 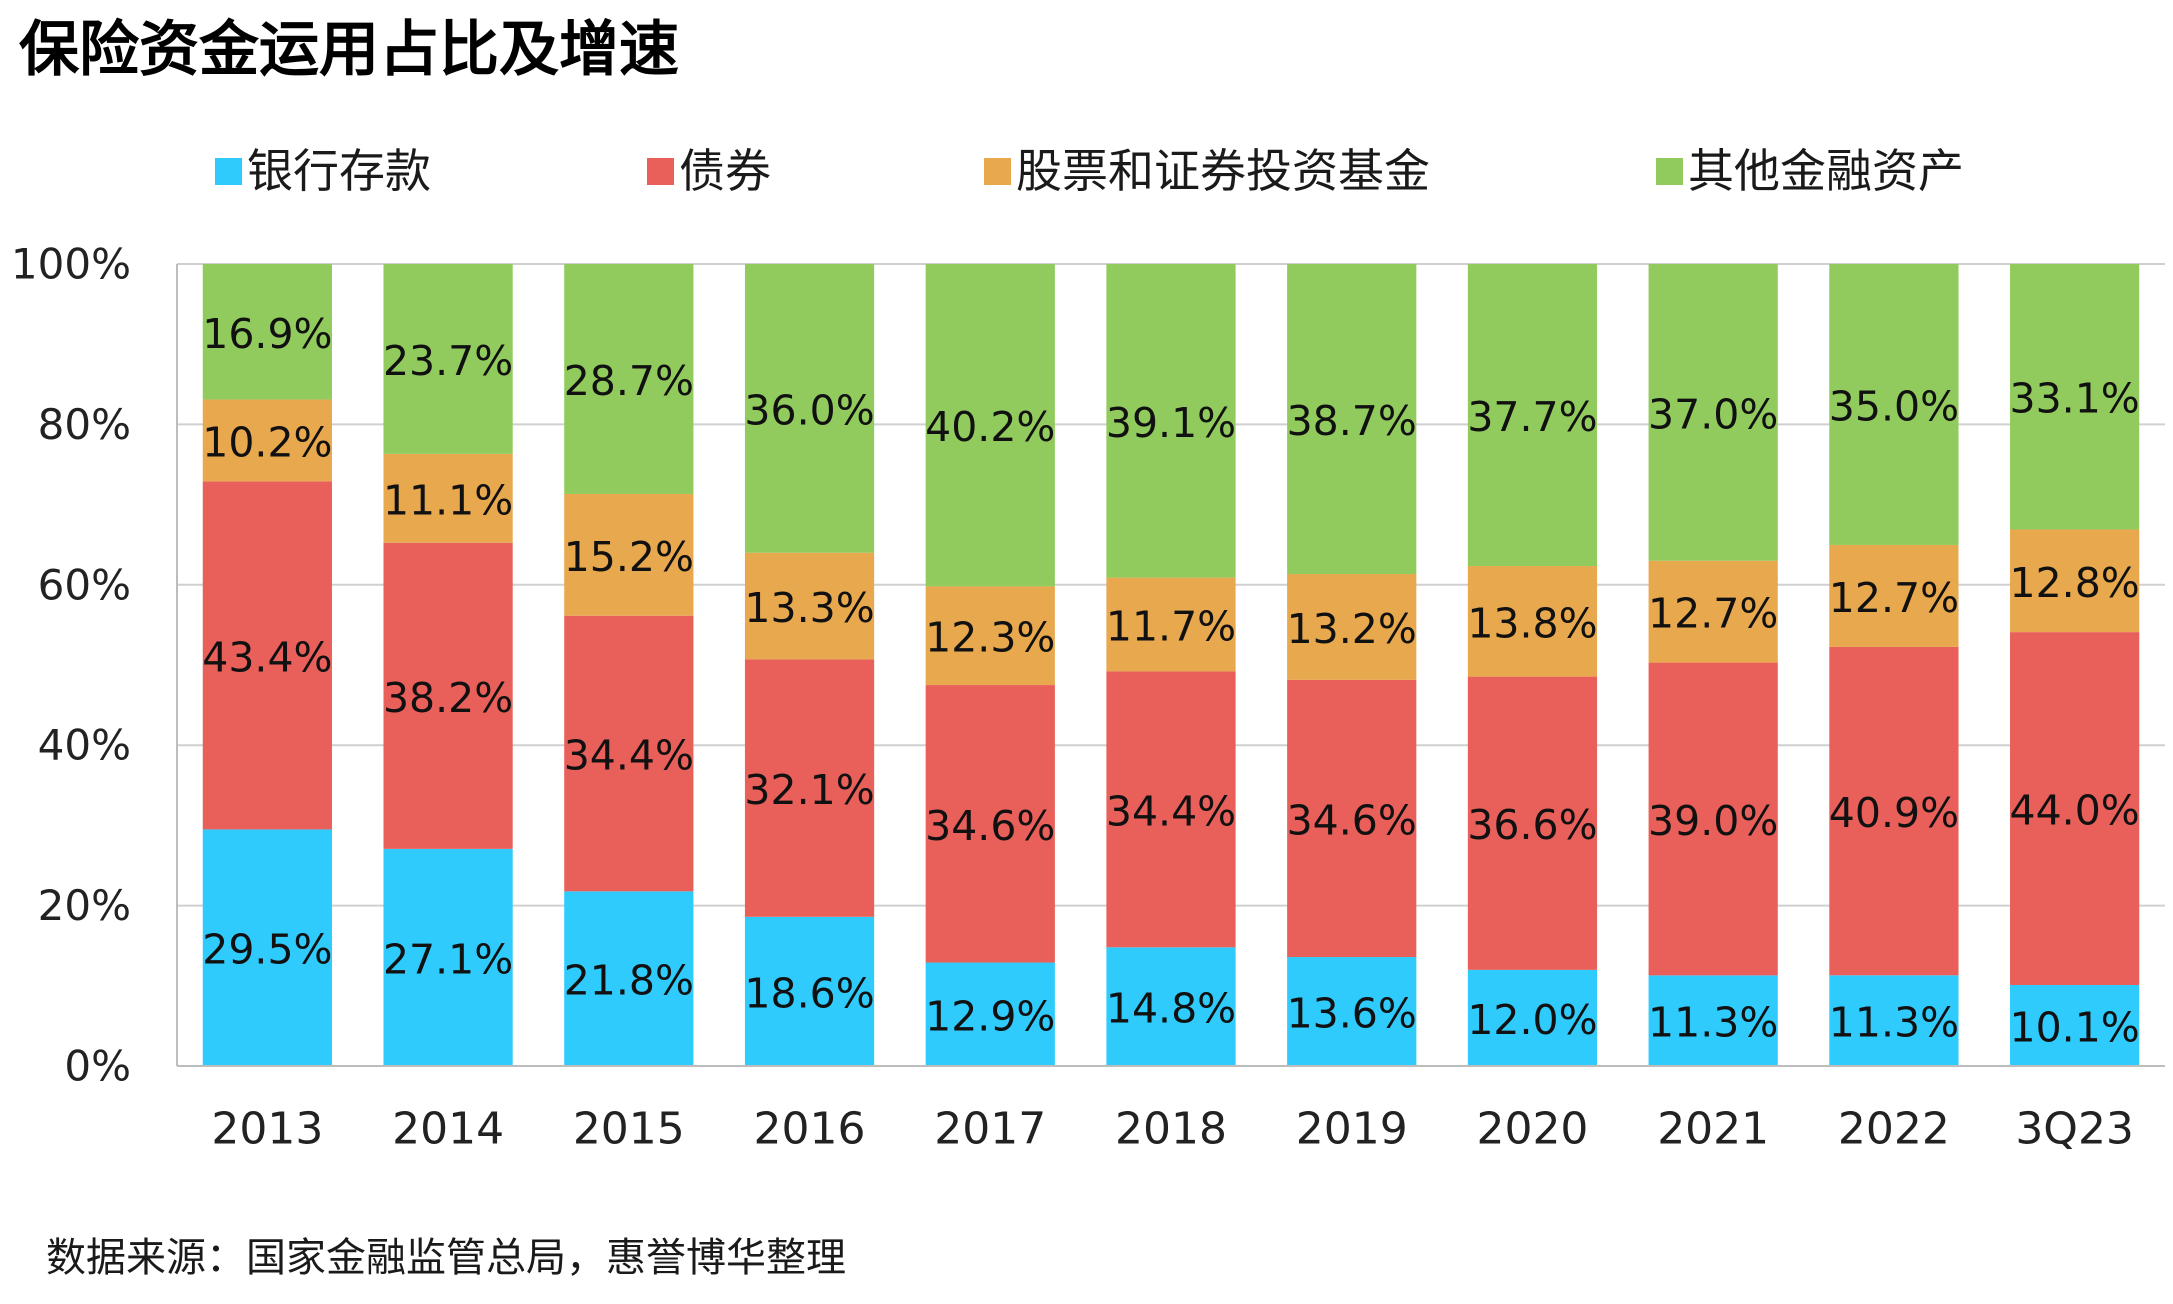 I want to click on bar-bank-deposits-2018, so click(x=1171, y=1006).